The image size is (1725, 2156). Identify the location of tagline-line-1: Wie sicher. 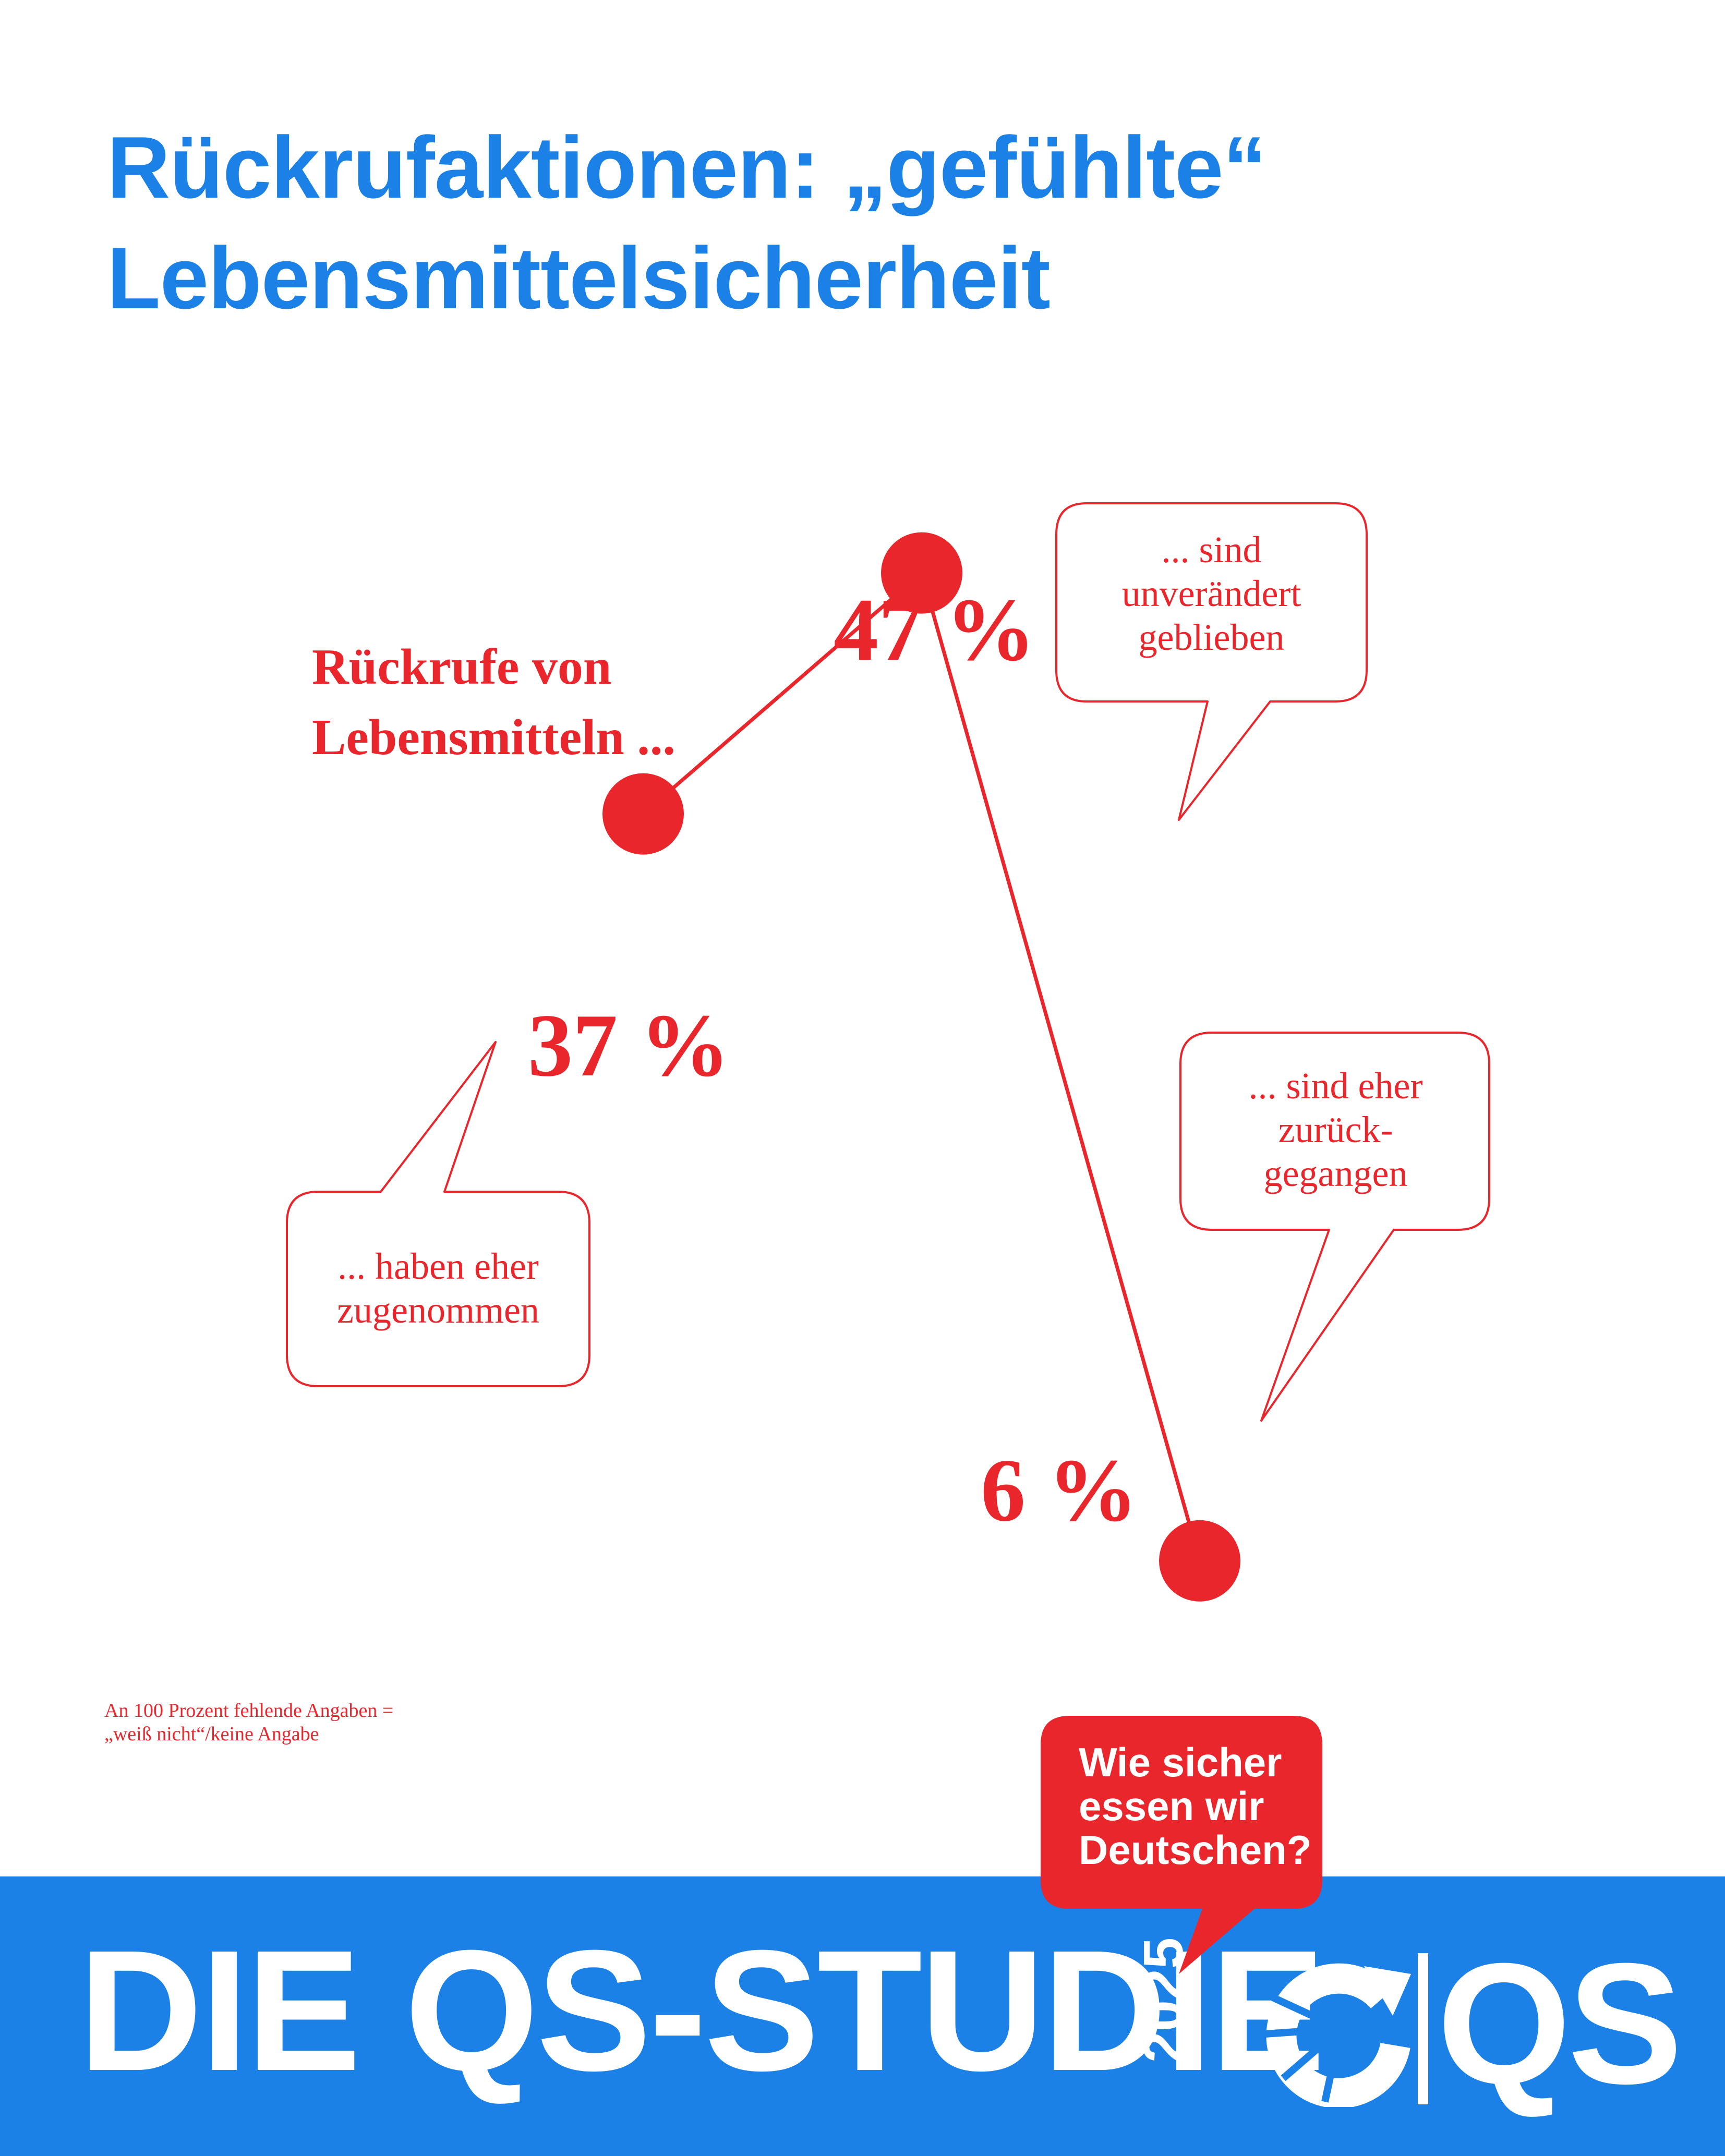
(1180, 1762).